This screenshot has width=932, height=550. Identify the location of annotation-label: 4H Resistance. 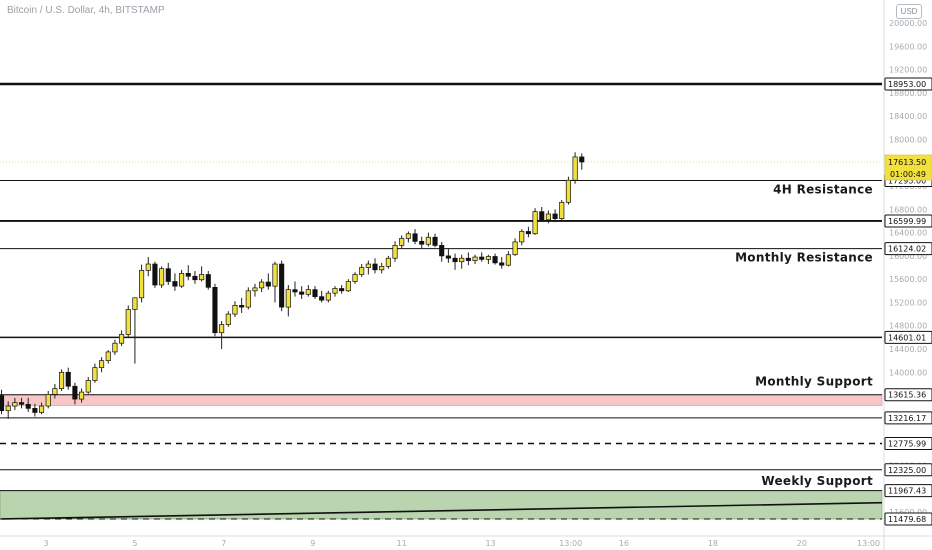
(823, 190).